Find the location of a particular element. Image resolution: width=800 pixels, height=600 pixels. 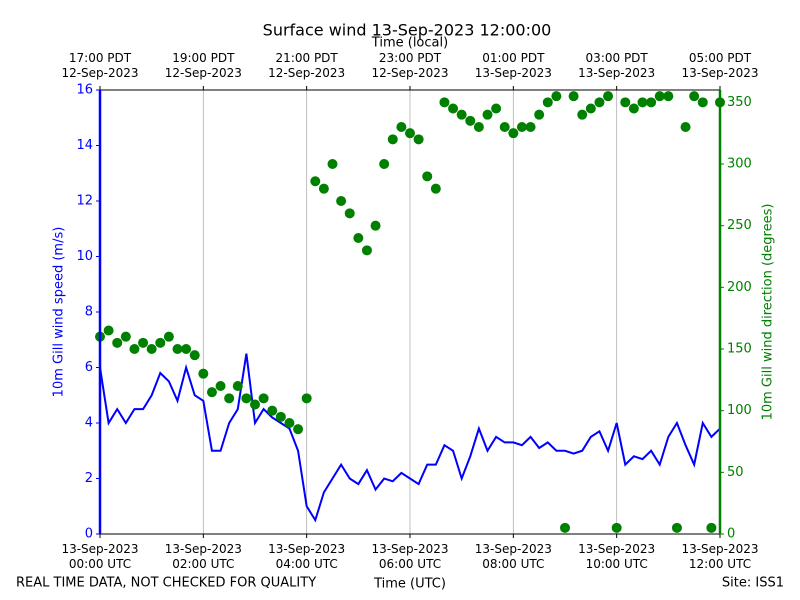

x2-tick-label: 21:00 PDT 12-Sep-2023 is located at coordinates (307, 65).